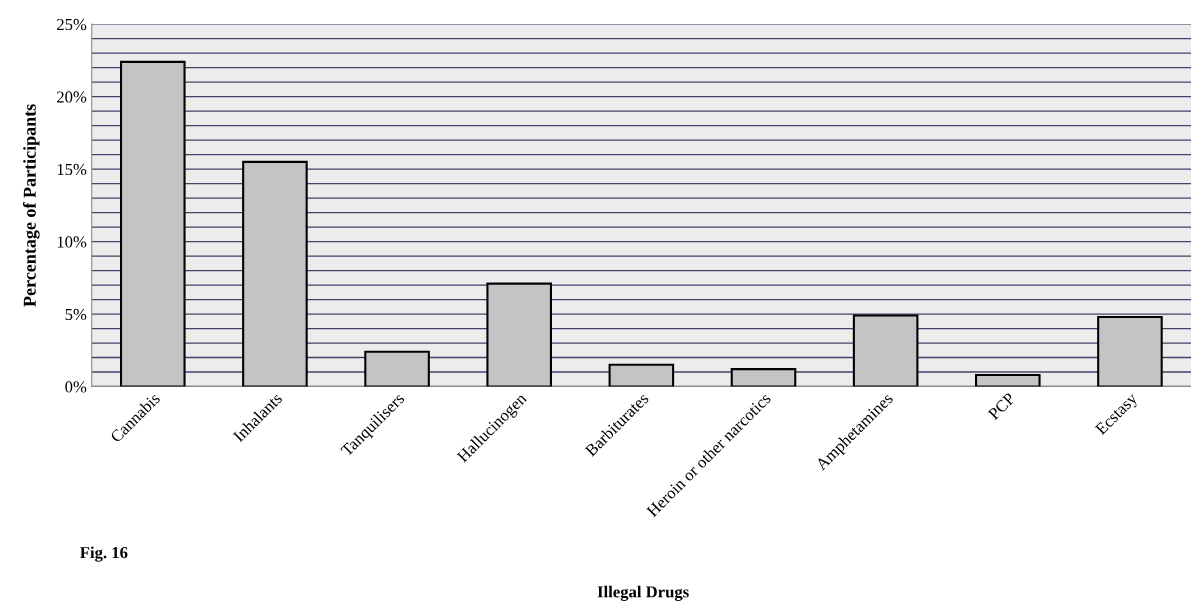 The height and width of the screenshot is (604, 1191). What do you see at coordinates (31, 205) in the screenshot?
I see `y-axis-title: Percentage of Participants` at bounding box center [31, 205].